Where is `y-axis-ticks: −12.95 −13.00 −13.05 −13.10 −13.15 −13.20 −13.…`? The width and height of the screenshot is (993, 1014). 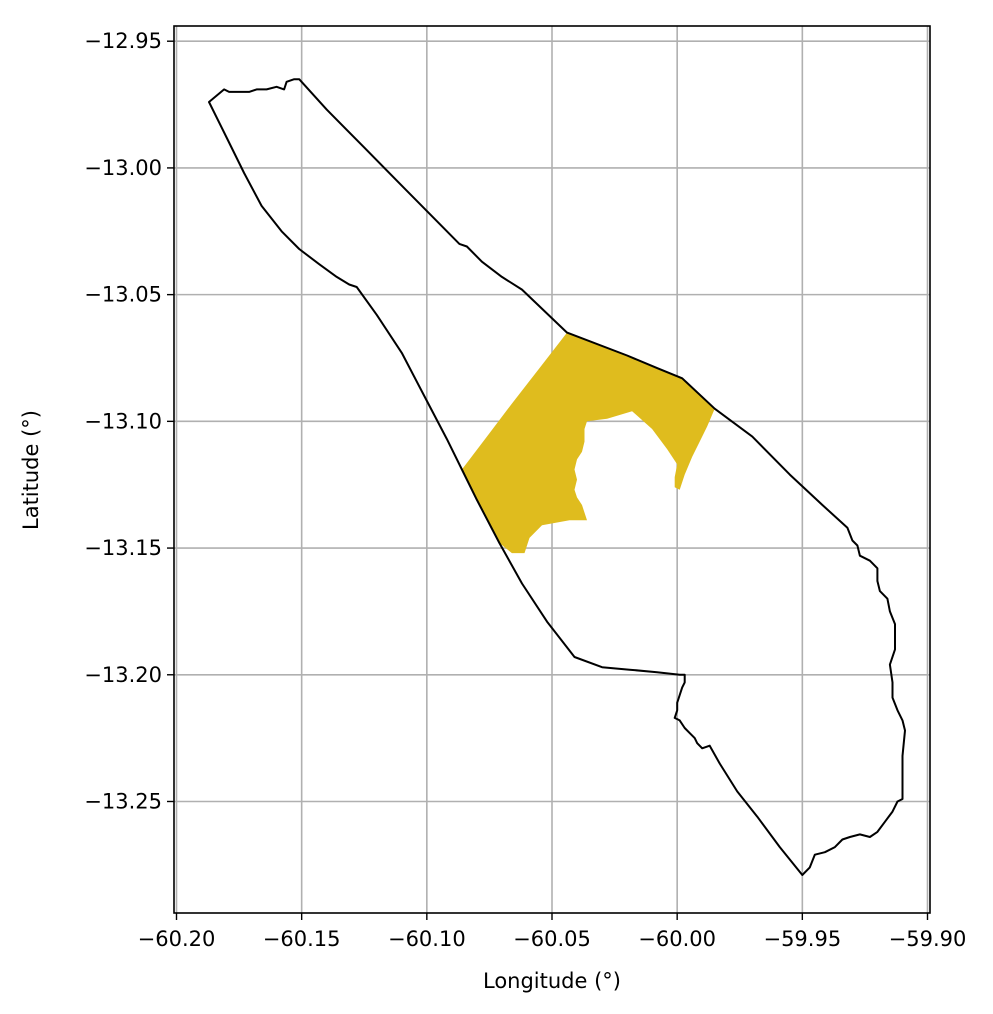 y-axis-ticks: −12.95 −13.00 −13.05 −13.10 −13.15 −13.20 −13.… is located at coordinates (129, 421).